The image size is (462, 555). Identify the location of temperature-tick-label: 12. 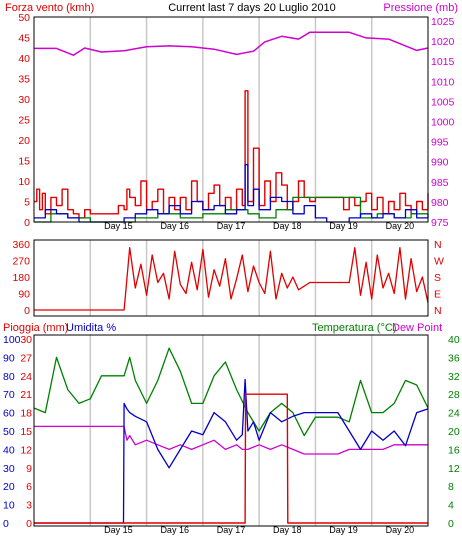
(454, 469).